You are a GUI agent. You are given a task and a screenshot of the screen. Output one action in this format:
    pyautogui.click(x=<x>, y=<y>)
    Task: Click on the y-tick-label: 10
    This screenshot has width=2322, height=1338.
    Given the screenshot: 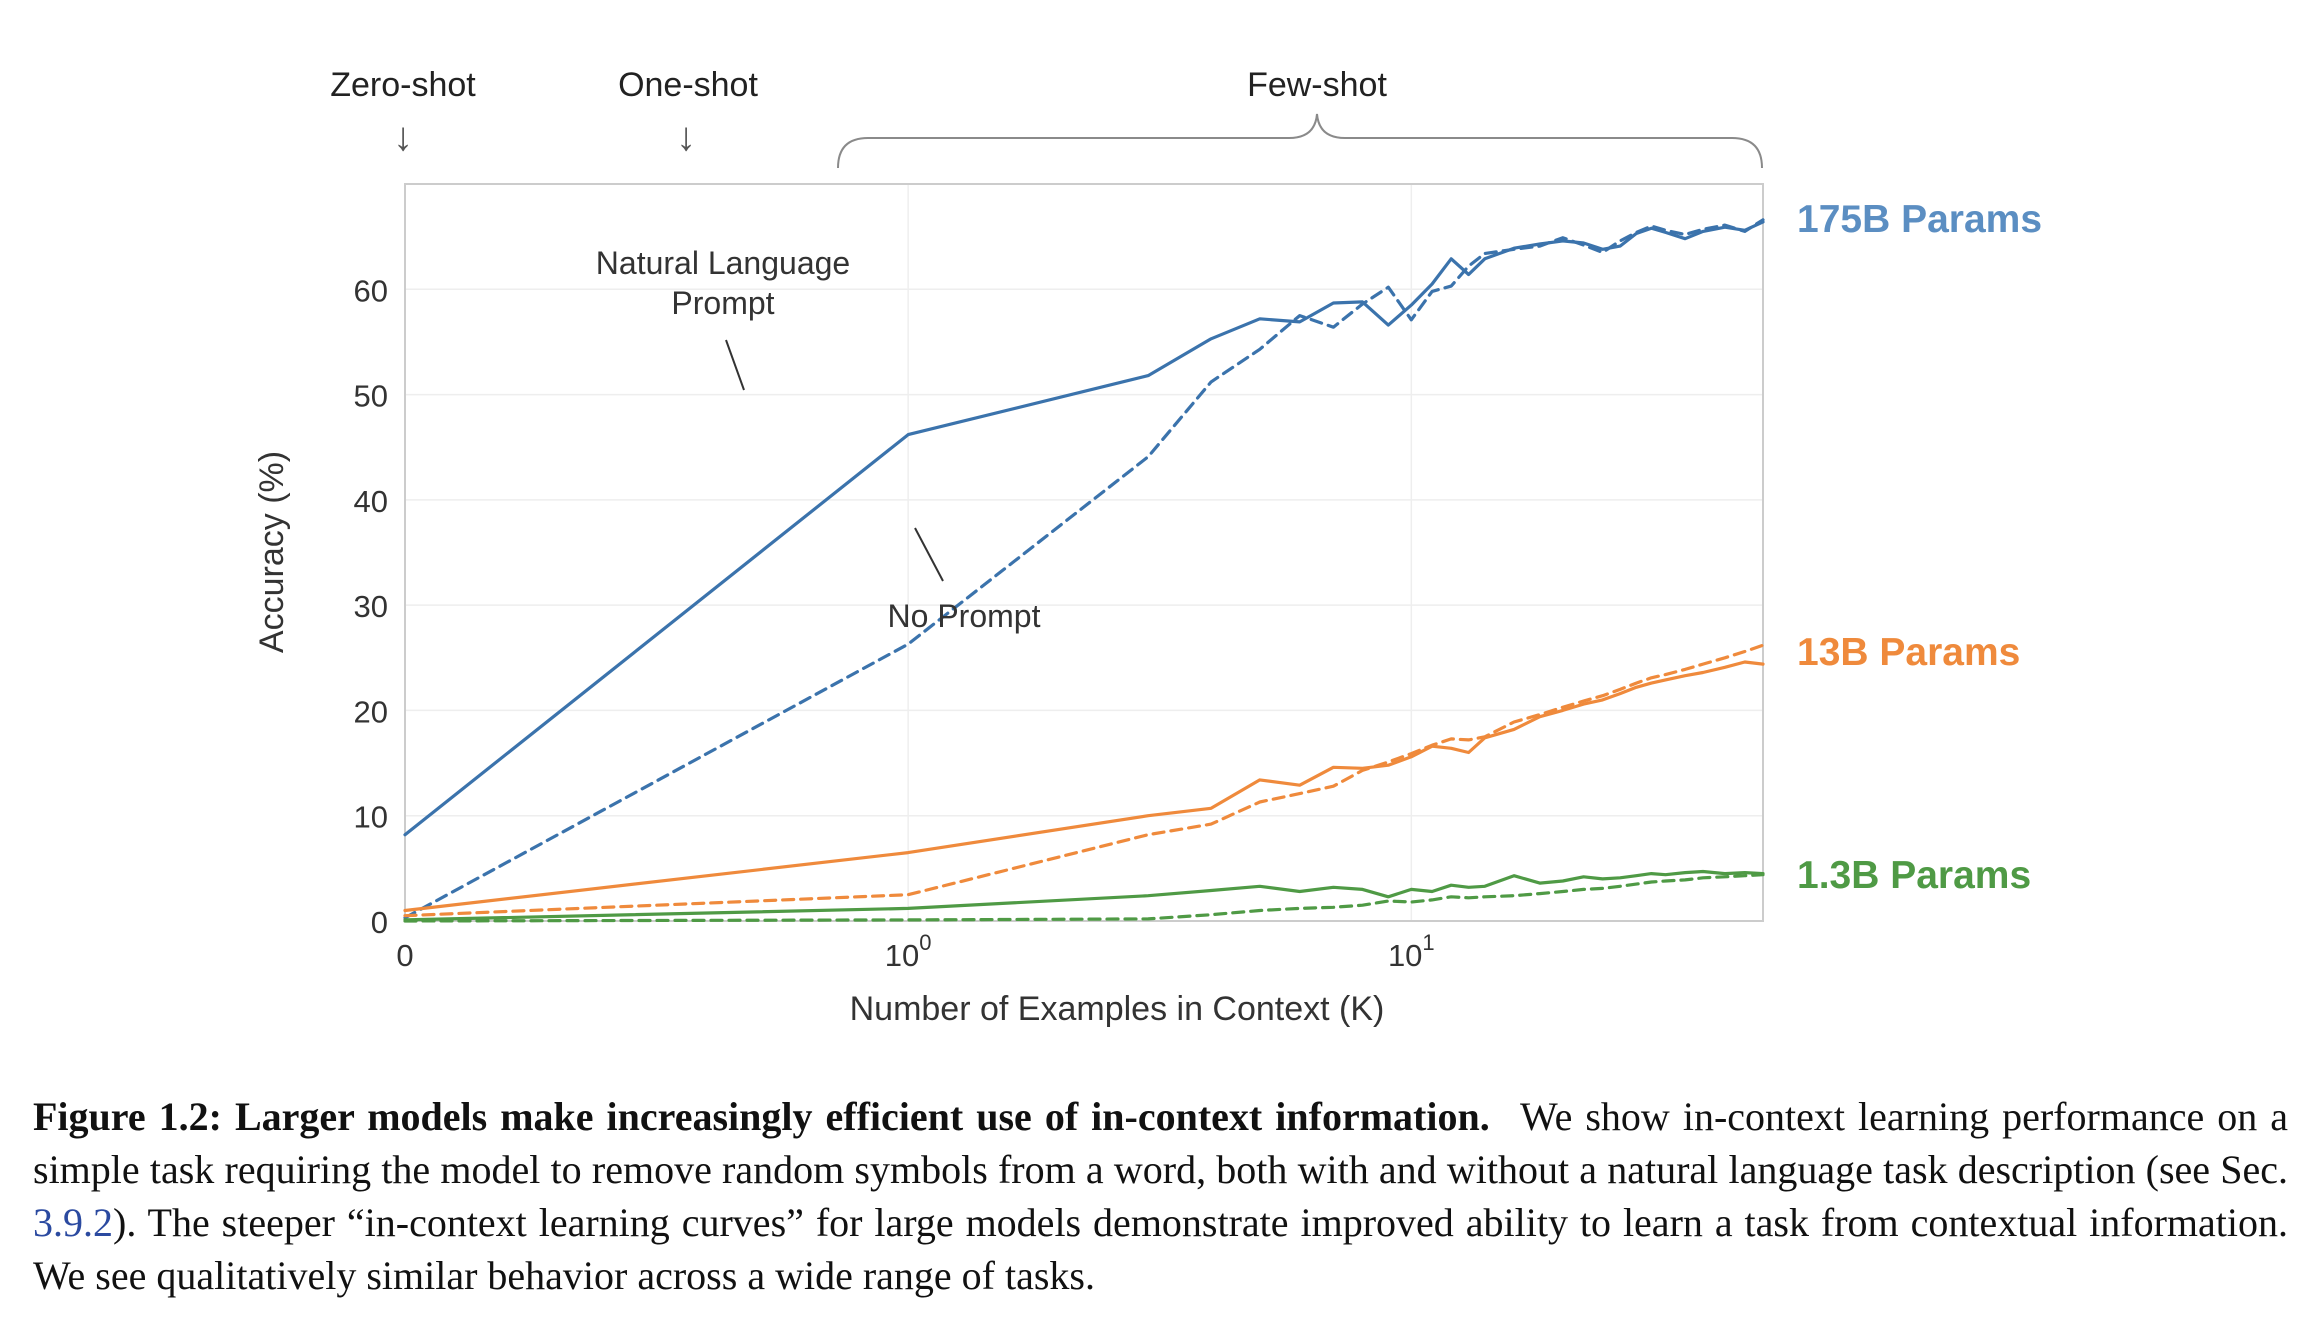 What is the action you would take?
    pyautogui.click(x=371, y=817)
    